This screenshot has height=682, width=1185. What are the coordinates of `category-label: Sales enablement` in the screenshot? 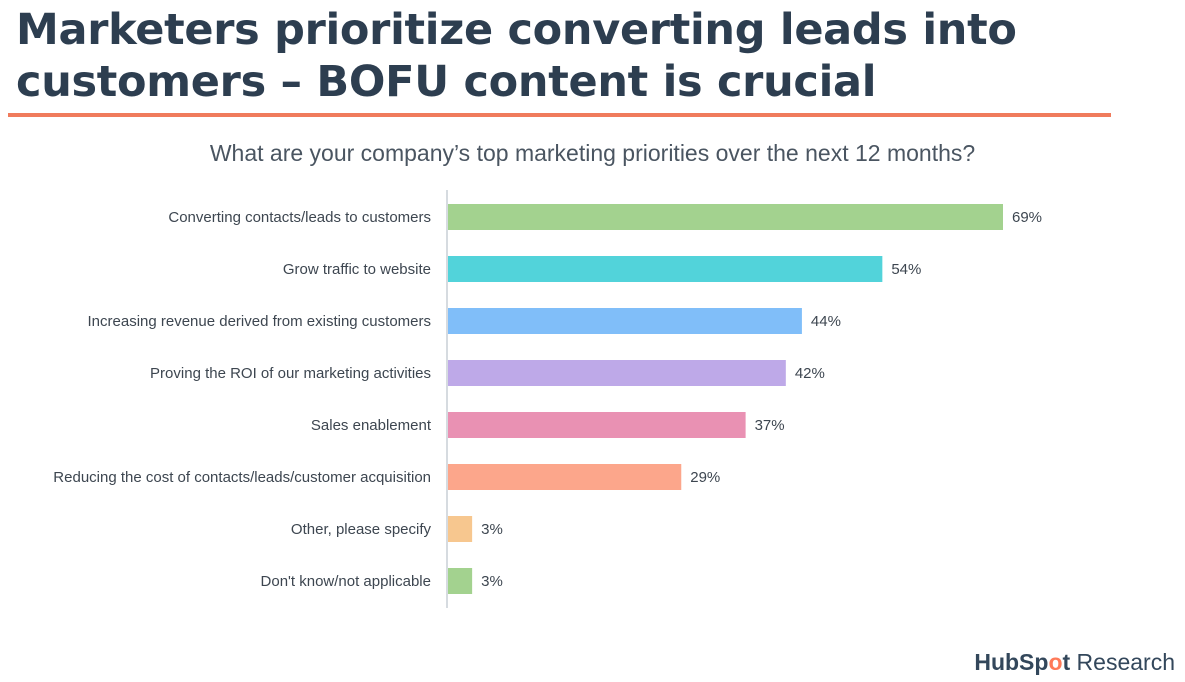 It's located at (371, 425).